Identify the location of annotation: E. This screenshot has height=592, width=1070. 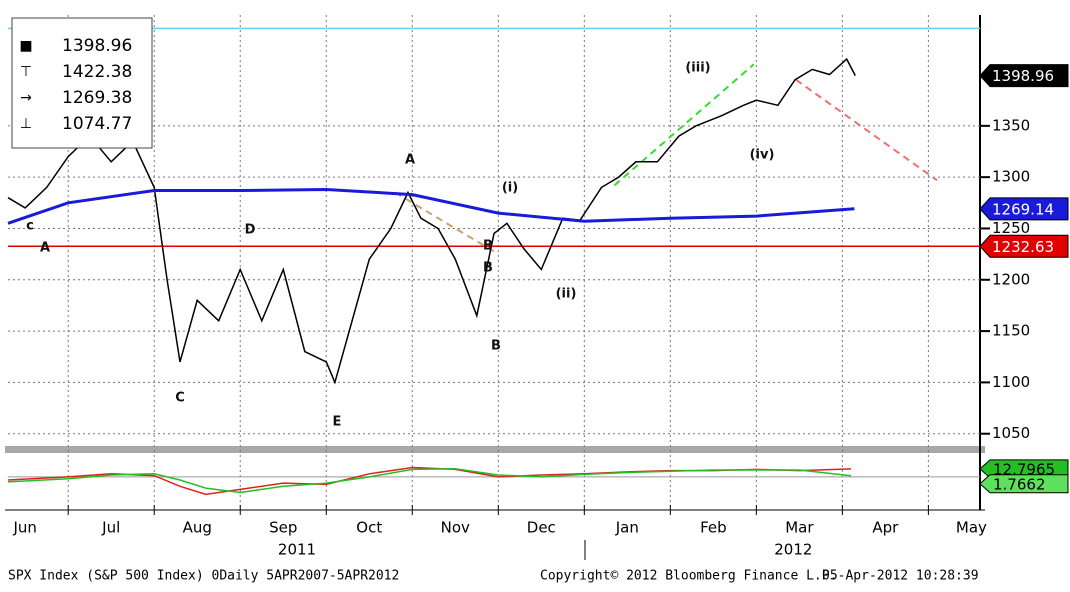
(337, 422).